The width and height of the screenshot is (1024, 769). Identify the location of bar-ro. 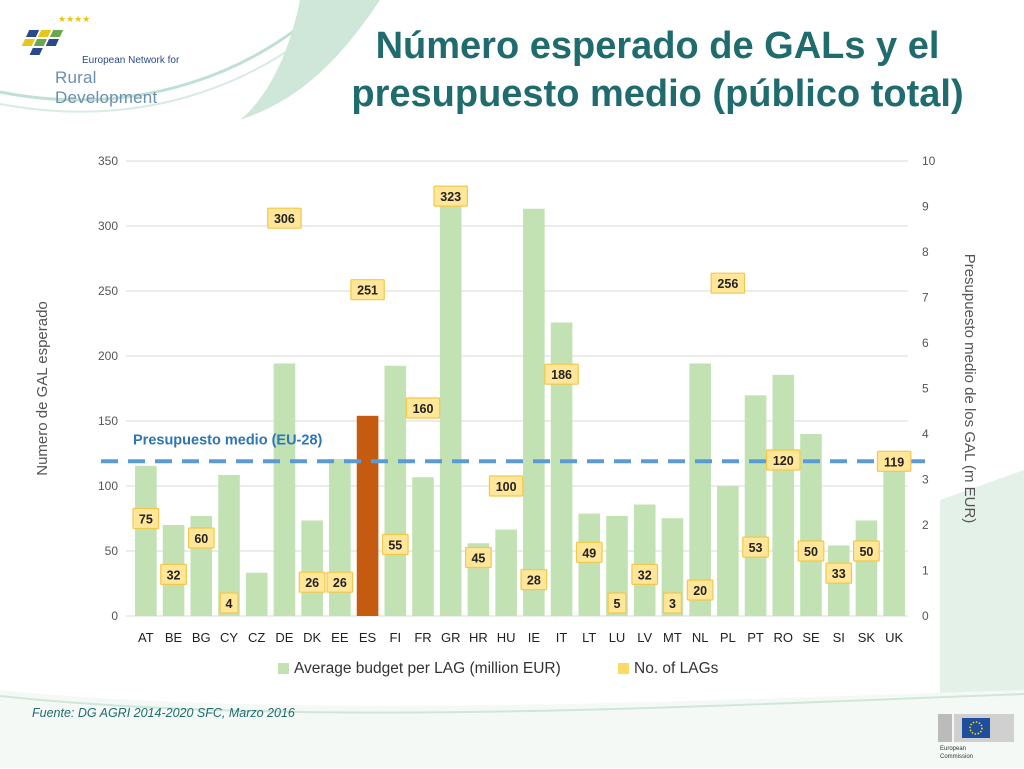
(783, 495).